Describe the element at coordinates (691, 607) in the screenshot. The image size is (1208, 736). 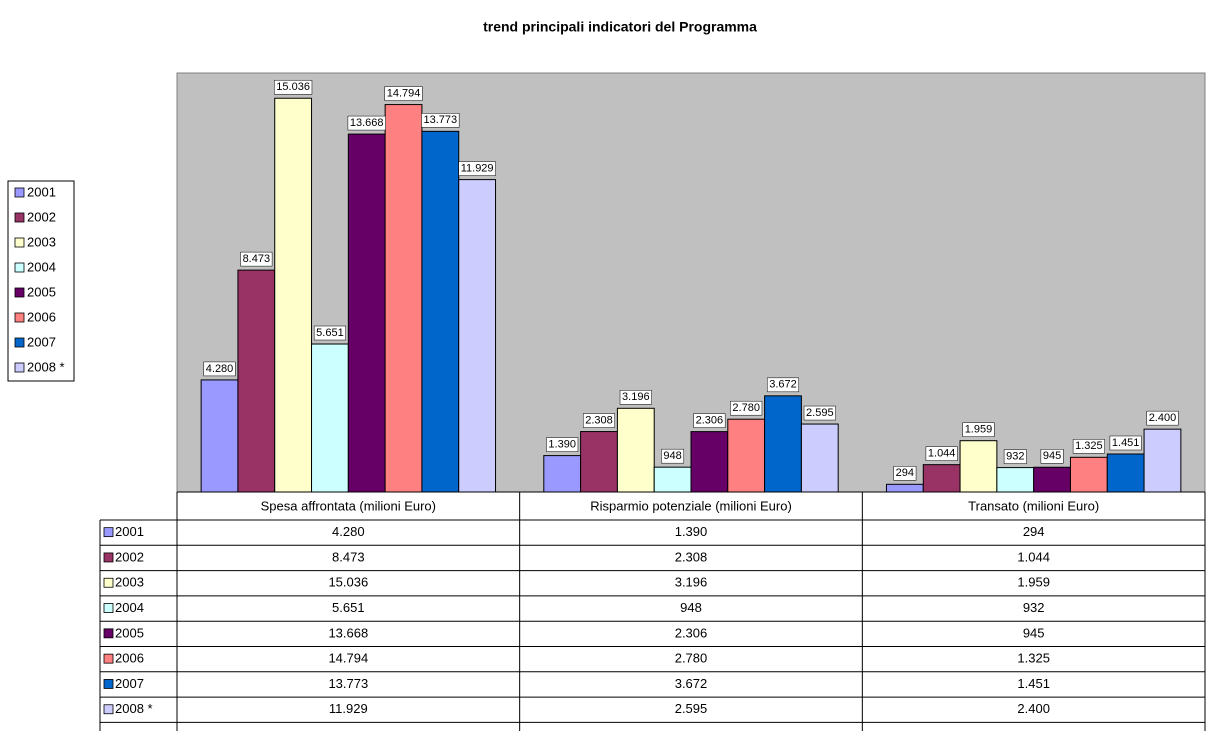
I see `table-cell: 948` at that location.